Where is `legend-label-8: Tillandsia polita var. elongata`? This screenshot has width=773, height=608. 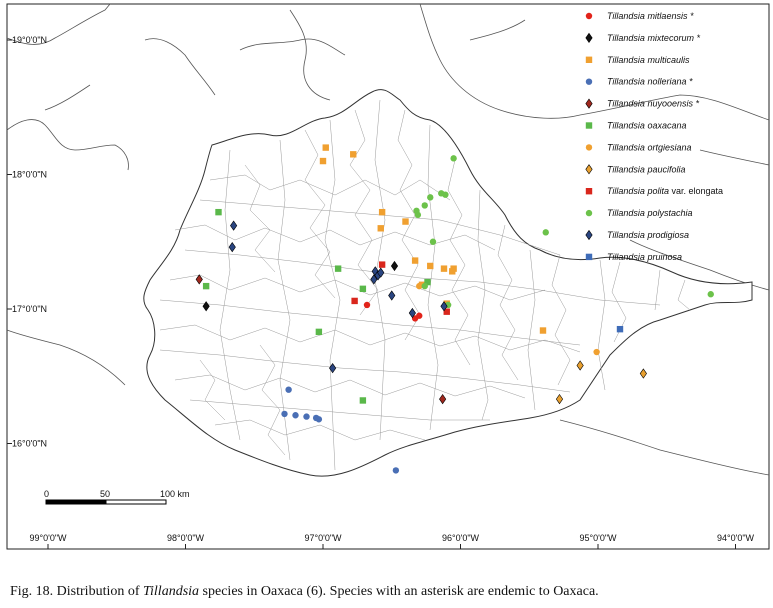
legend-label-8: Tillandsia polita var. elongata is located at coordinates (665, 191).